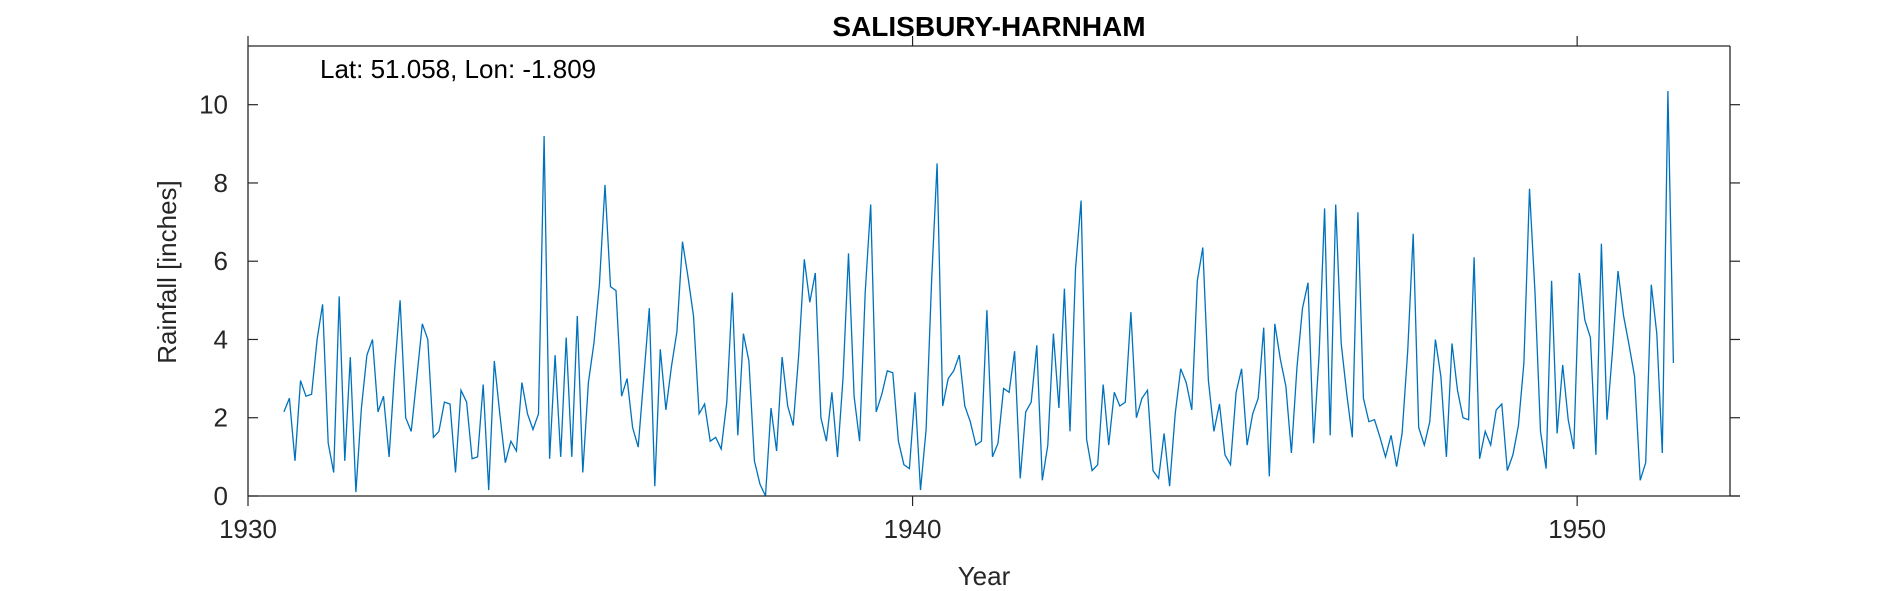  Describe the element at coordinates (221, 261) in the screenshot. I see `y-tick-label: 6` at that location.